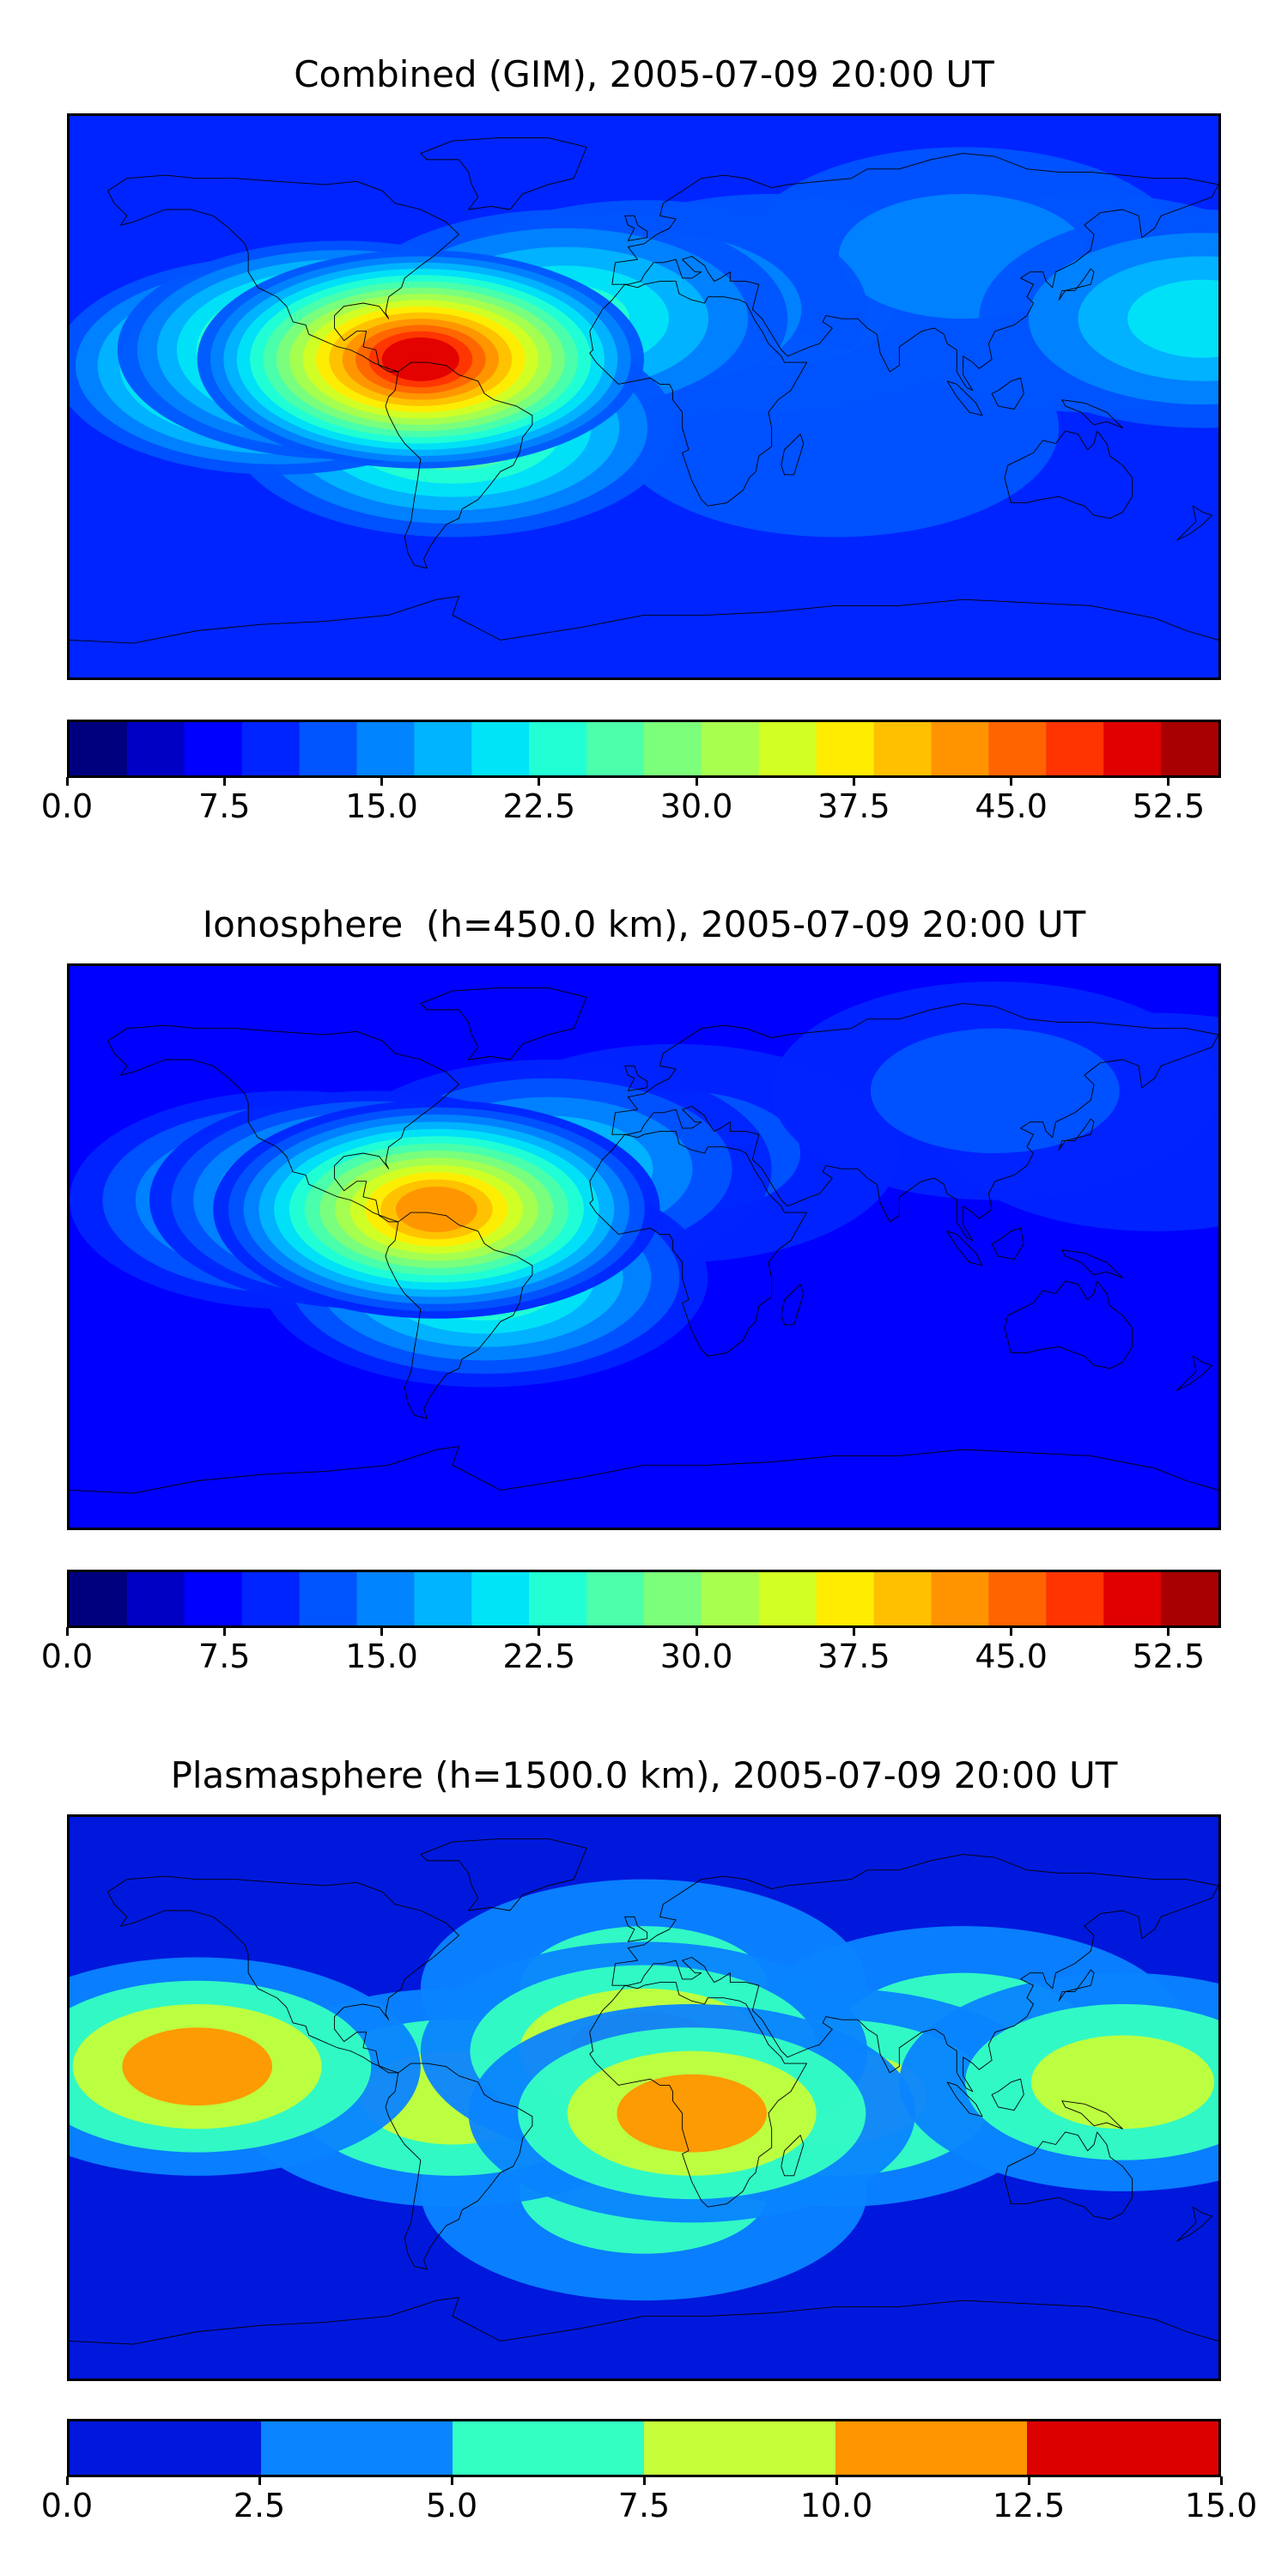 This screenshot has width=1288, height=2576. I want to click on colorbar-plasmasphere, so click(644, 2448).